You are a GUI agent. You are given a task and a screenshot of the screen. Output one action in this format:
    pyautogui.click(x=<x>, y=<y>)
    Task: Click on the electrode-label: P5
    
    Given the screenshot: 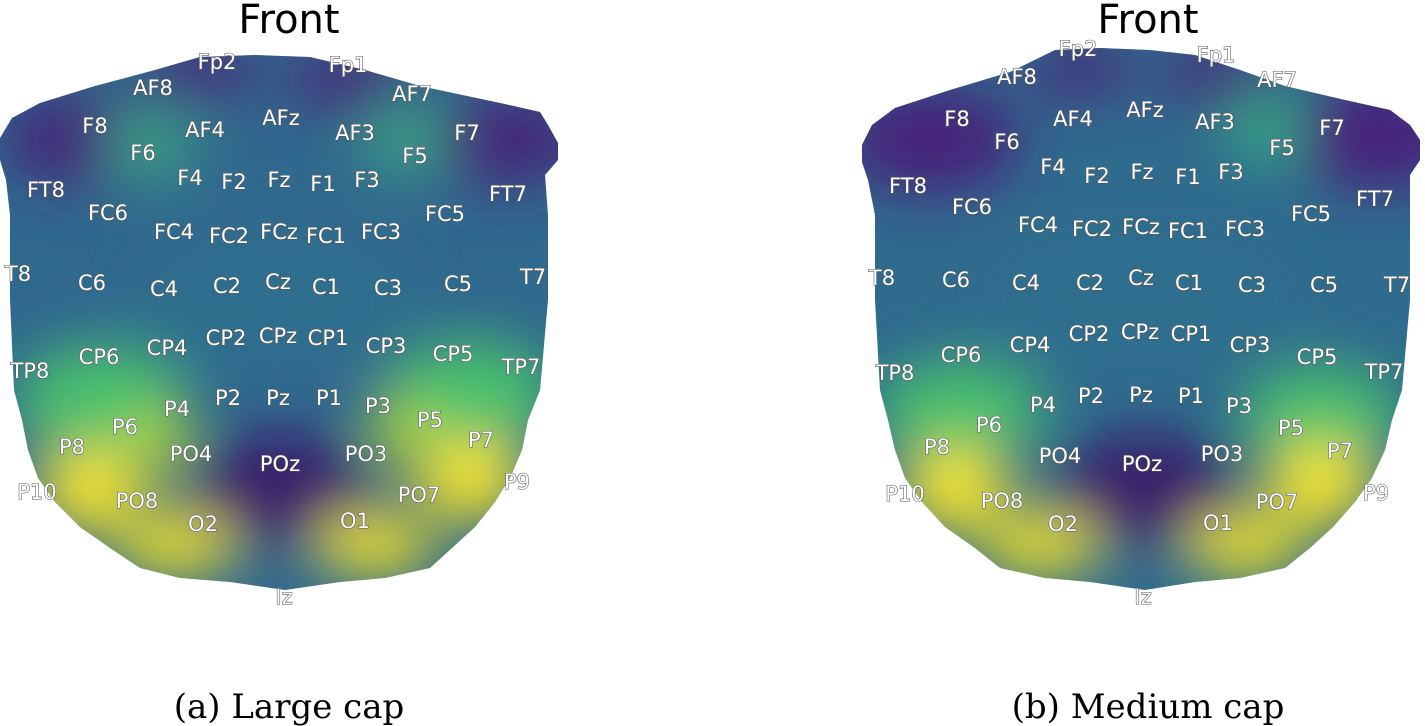 What is the action you would take?
    pyautogui.click(x=430, y=420)
    